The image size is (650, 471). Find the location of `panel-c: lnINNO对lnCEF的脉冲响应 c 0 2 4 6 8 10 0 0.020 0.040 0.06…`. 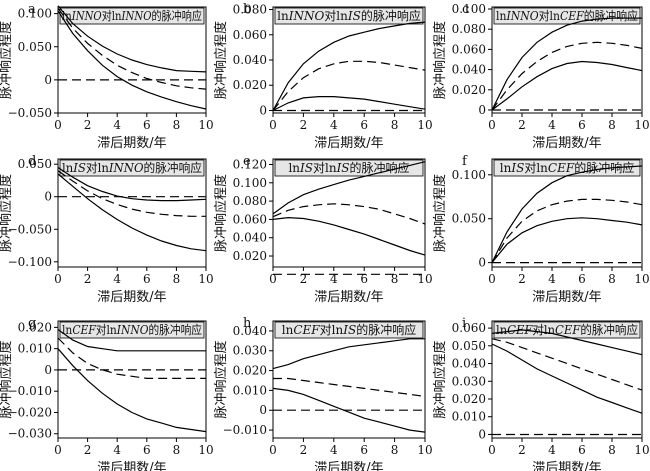

panel-c: lnINNO对lnCEF的脉冲响应 c 0 2 4 6 8 10 0 0.020 0.040 0.06… is located at coordinates (541, 76).